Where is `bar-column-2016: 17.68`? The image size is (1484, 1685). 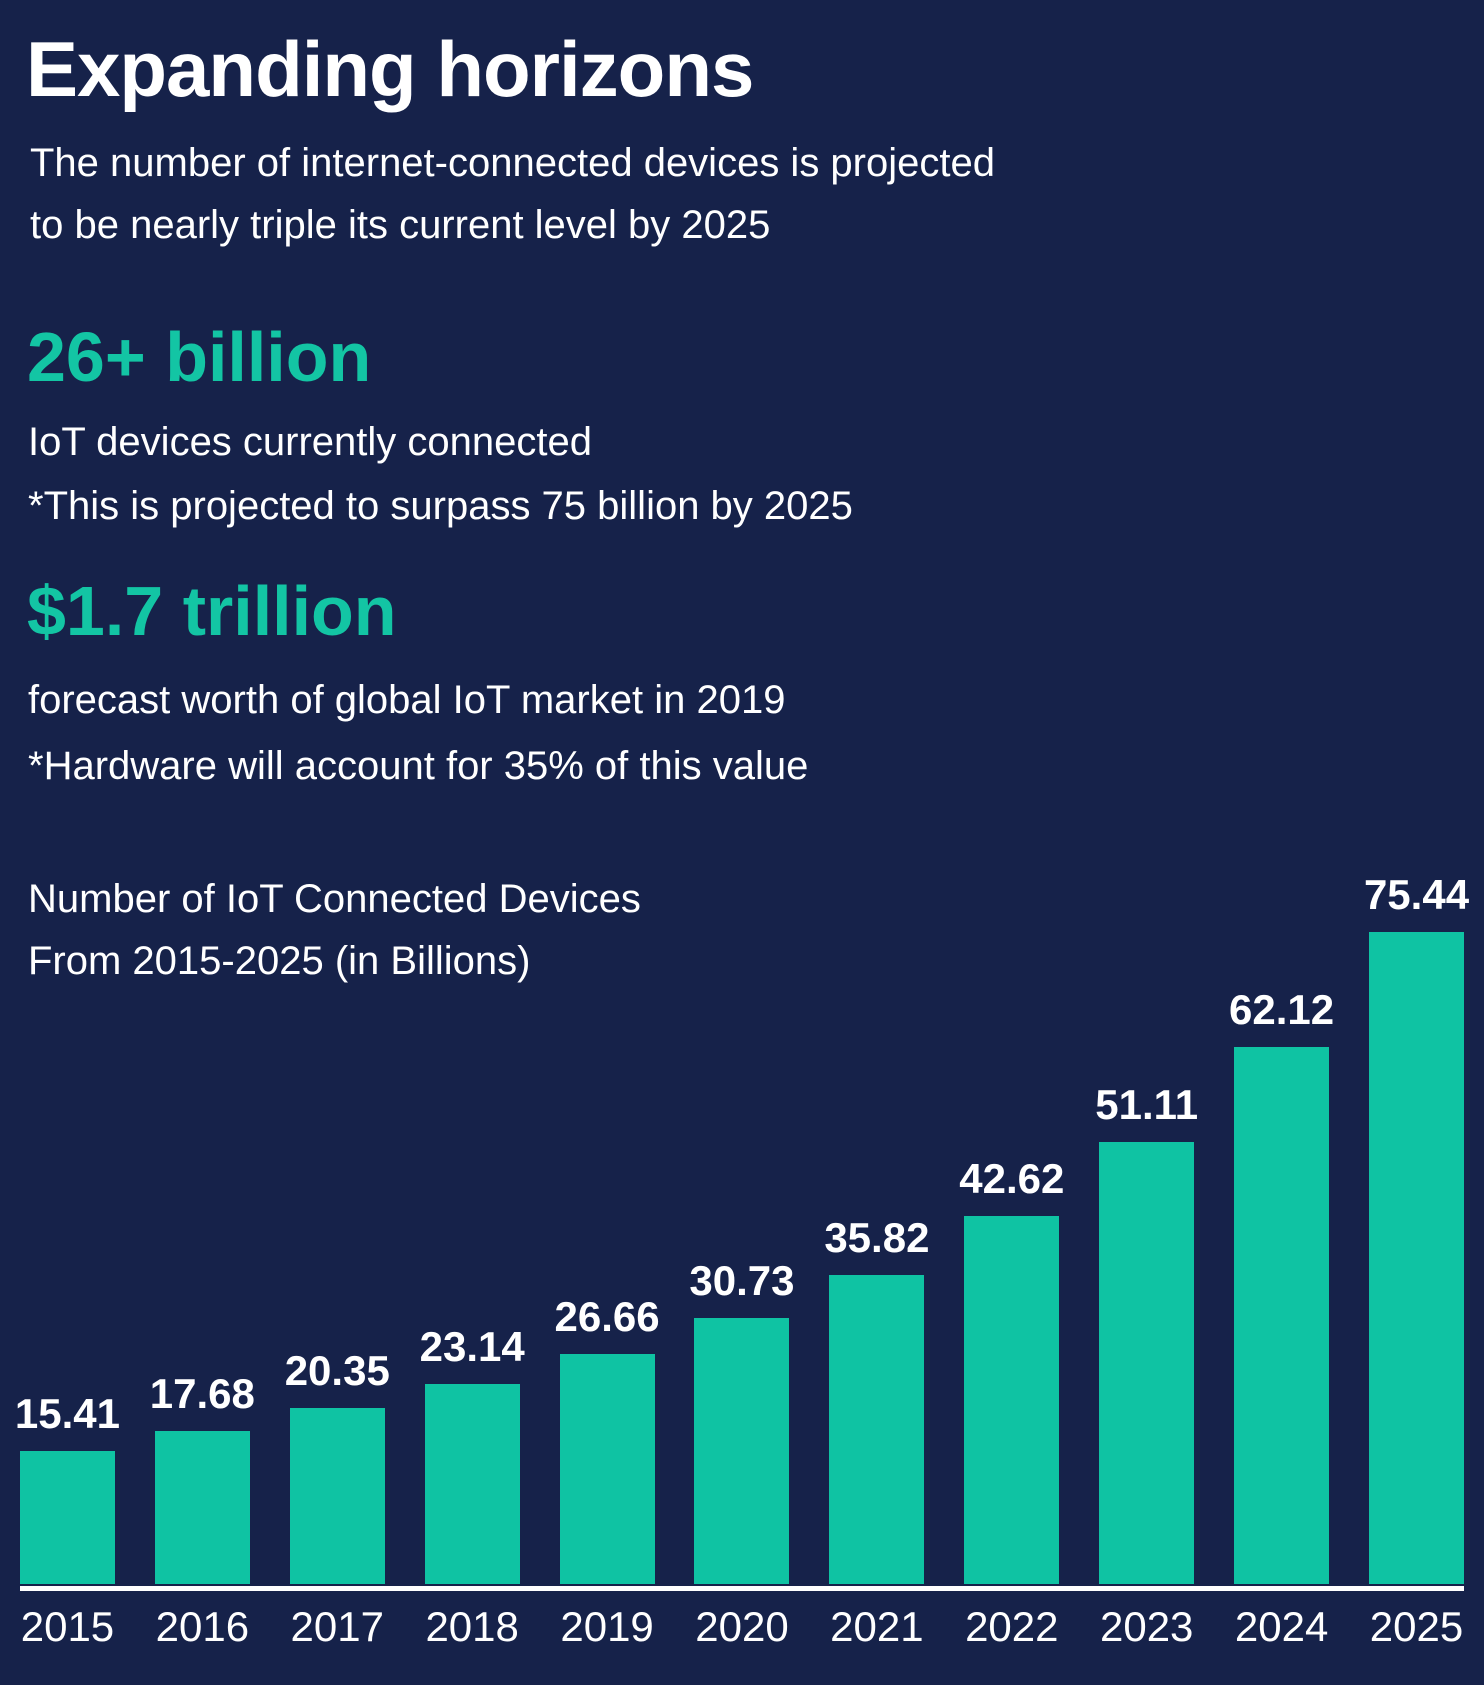 bar-column-2016: 17.68 is located at coordinates (202, 1477).